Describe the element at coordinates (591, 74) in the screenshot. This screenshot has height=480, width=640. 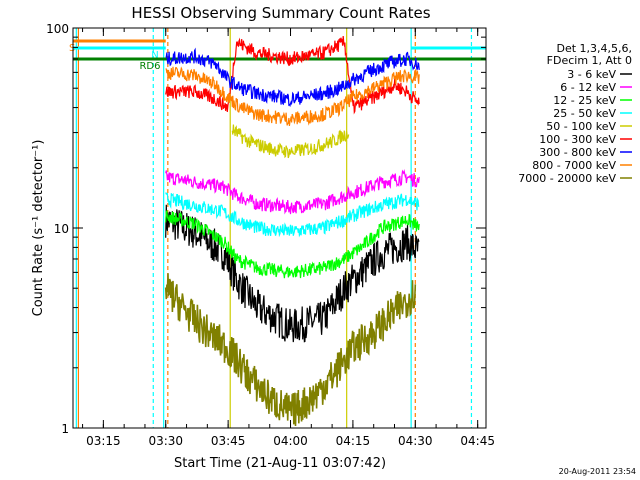
I see `legend-entry-label: 3 - 6 keV` at that location.